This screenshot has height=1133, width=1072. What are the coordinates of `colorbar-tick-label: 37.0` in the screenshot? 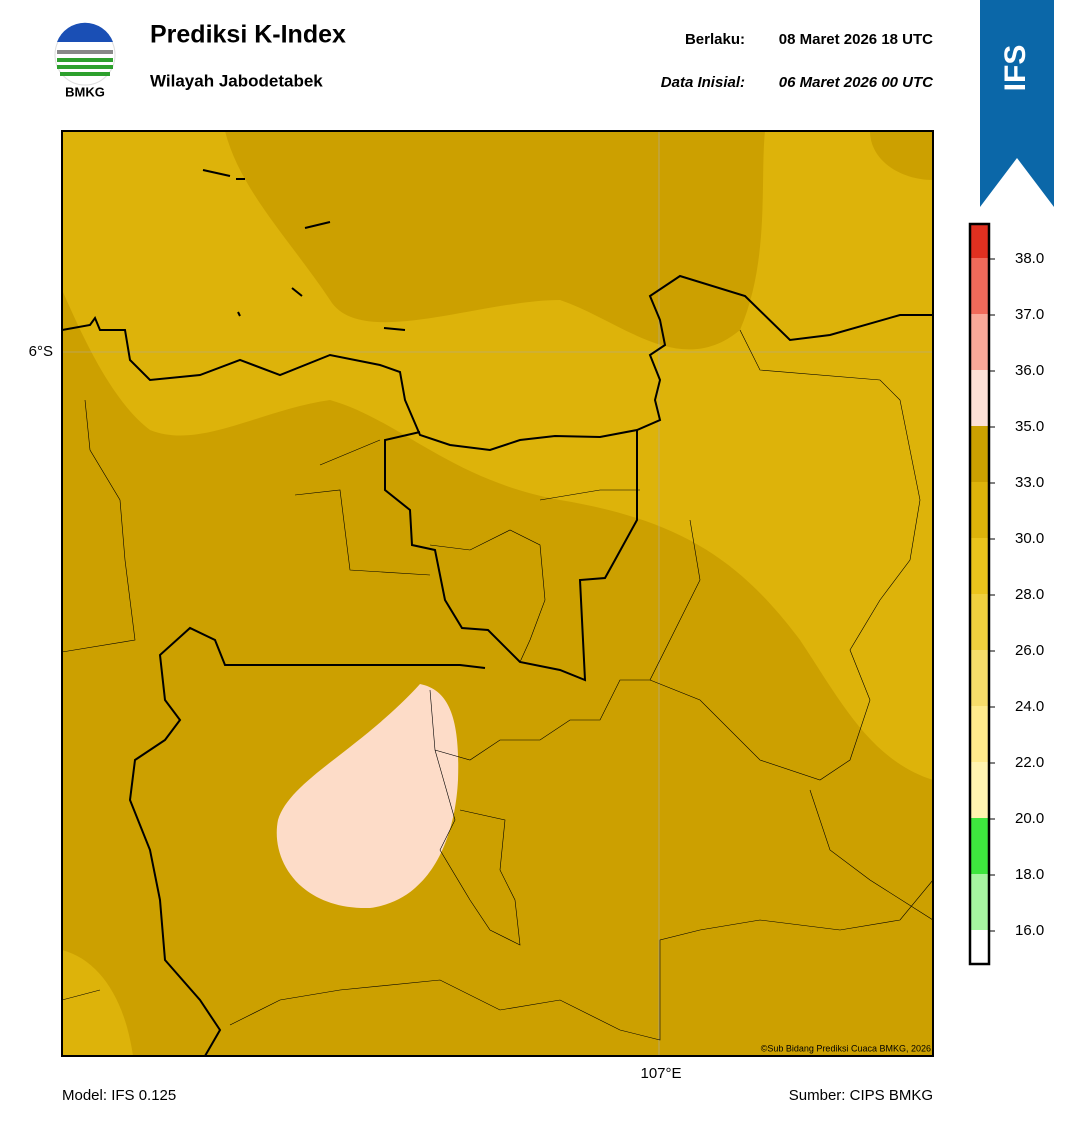 It's located at (1029, 314).